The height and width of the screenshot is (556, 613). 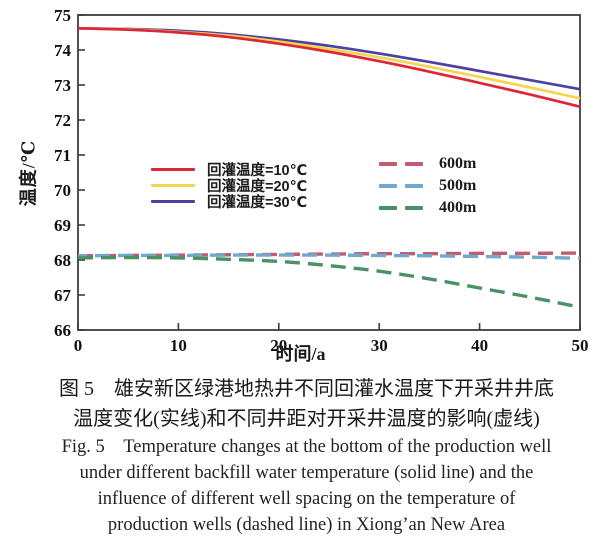 I want to click on legend-swatch-red-solid, so click(x=173, y=169).